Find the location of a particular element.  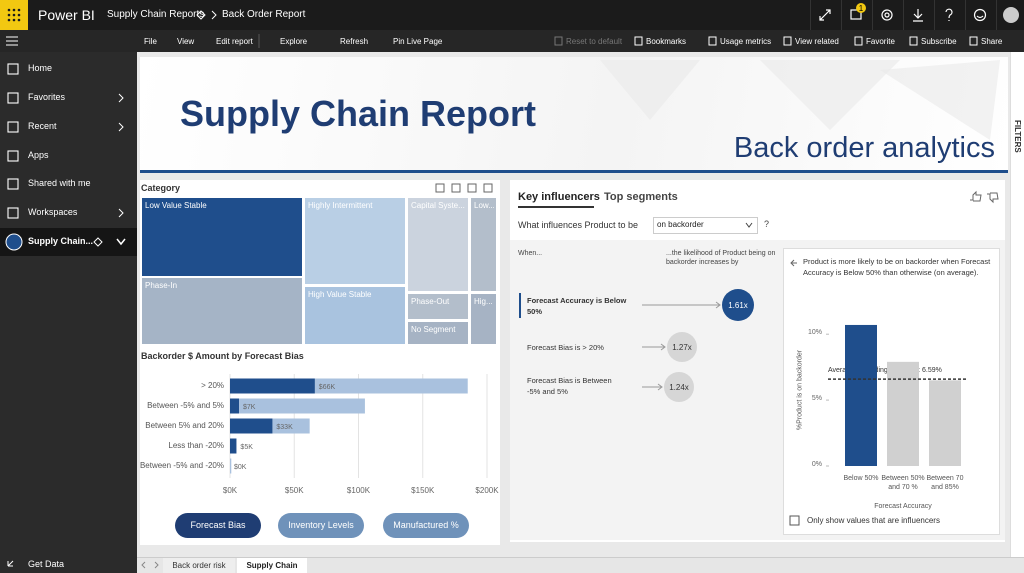

treemap-tile: No Segment is located at coordinates (438, 333).